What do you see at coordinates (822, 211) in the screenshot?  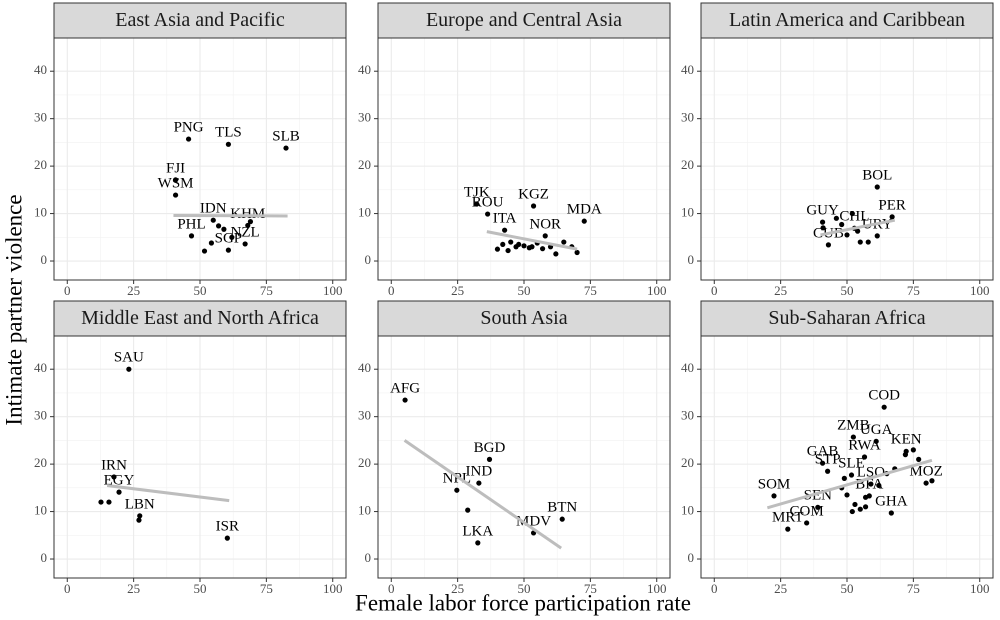 I see `point-label: GUY` at bounding box center [822, 211].